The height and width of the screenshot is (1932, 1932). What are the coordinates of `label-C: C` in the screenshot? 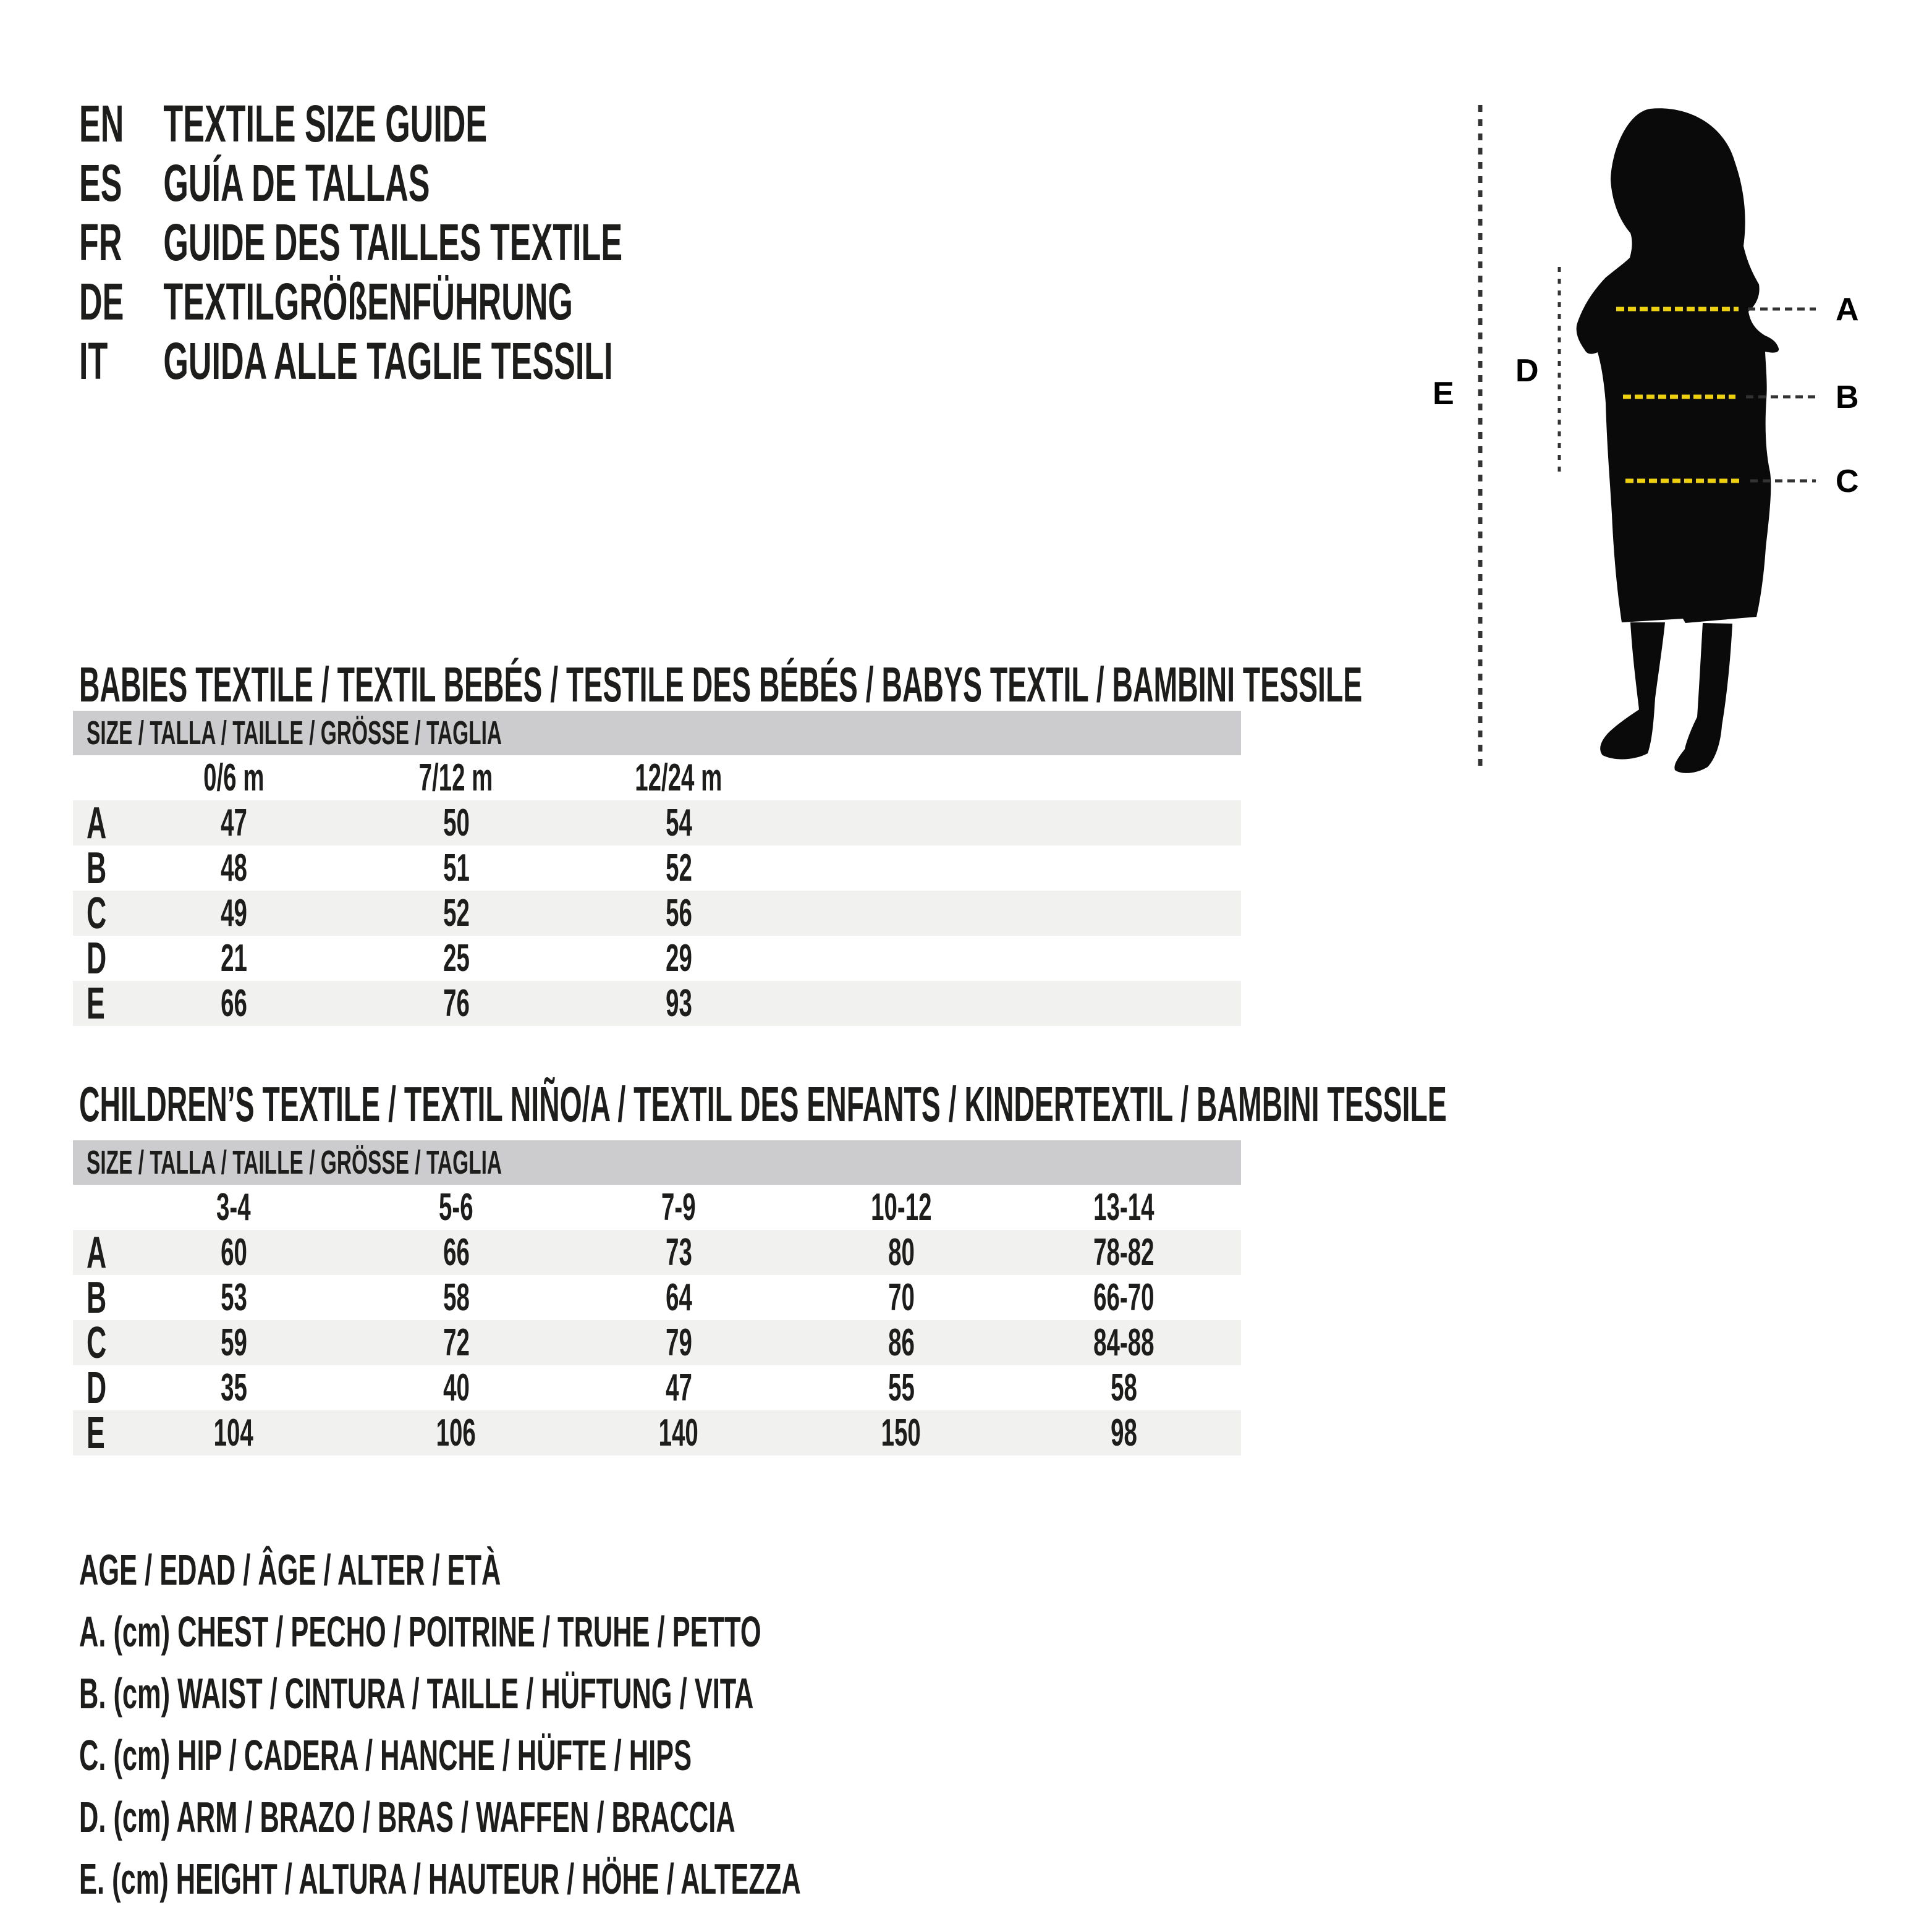 It's located at (1847, 481).